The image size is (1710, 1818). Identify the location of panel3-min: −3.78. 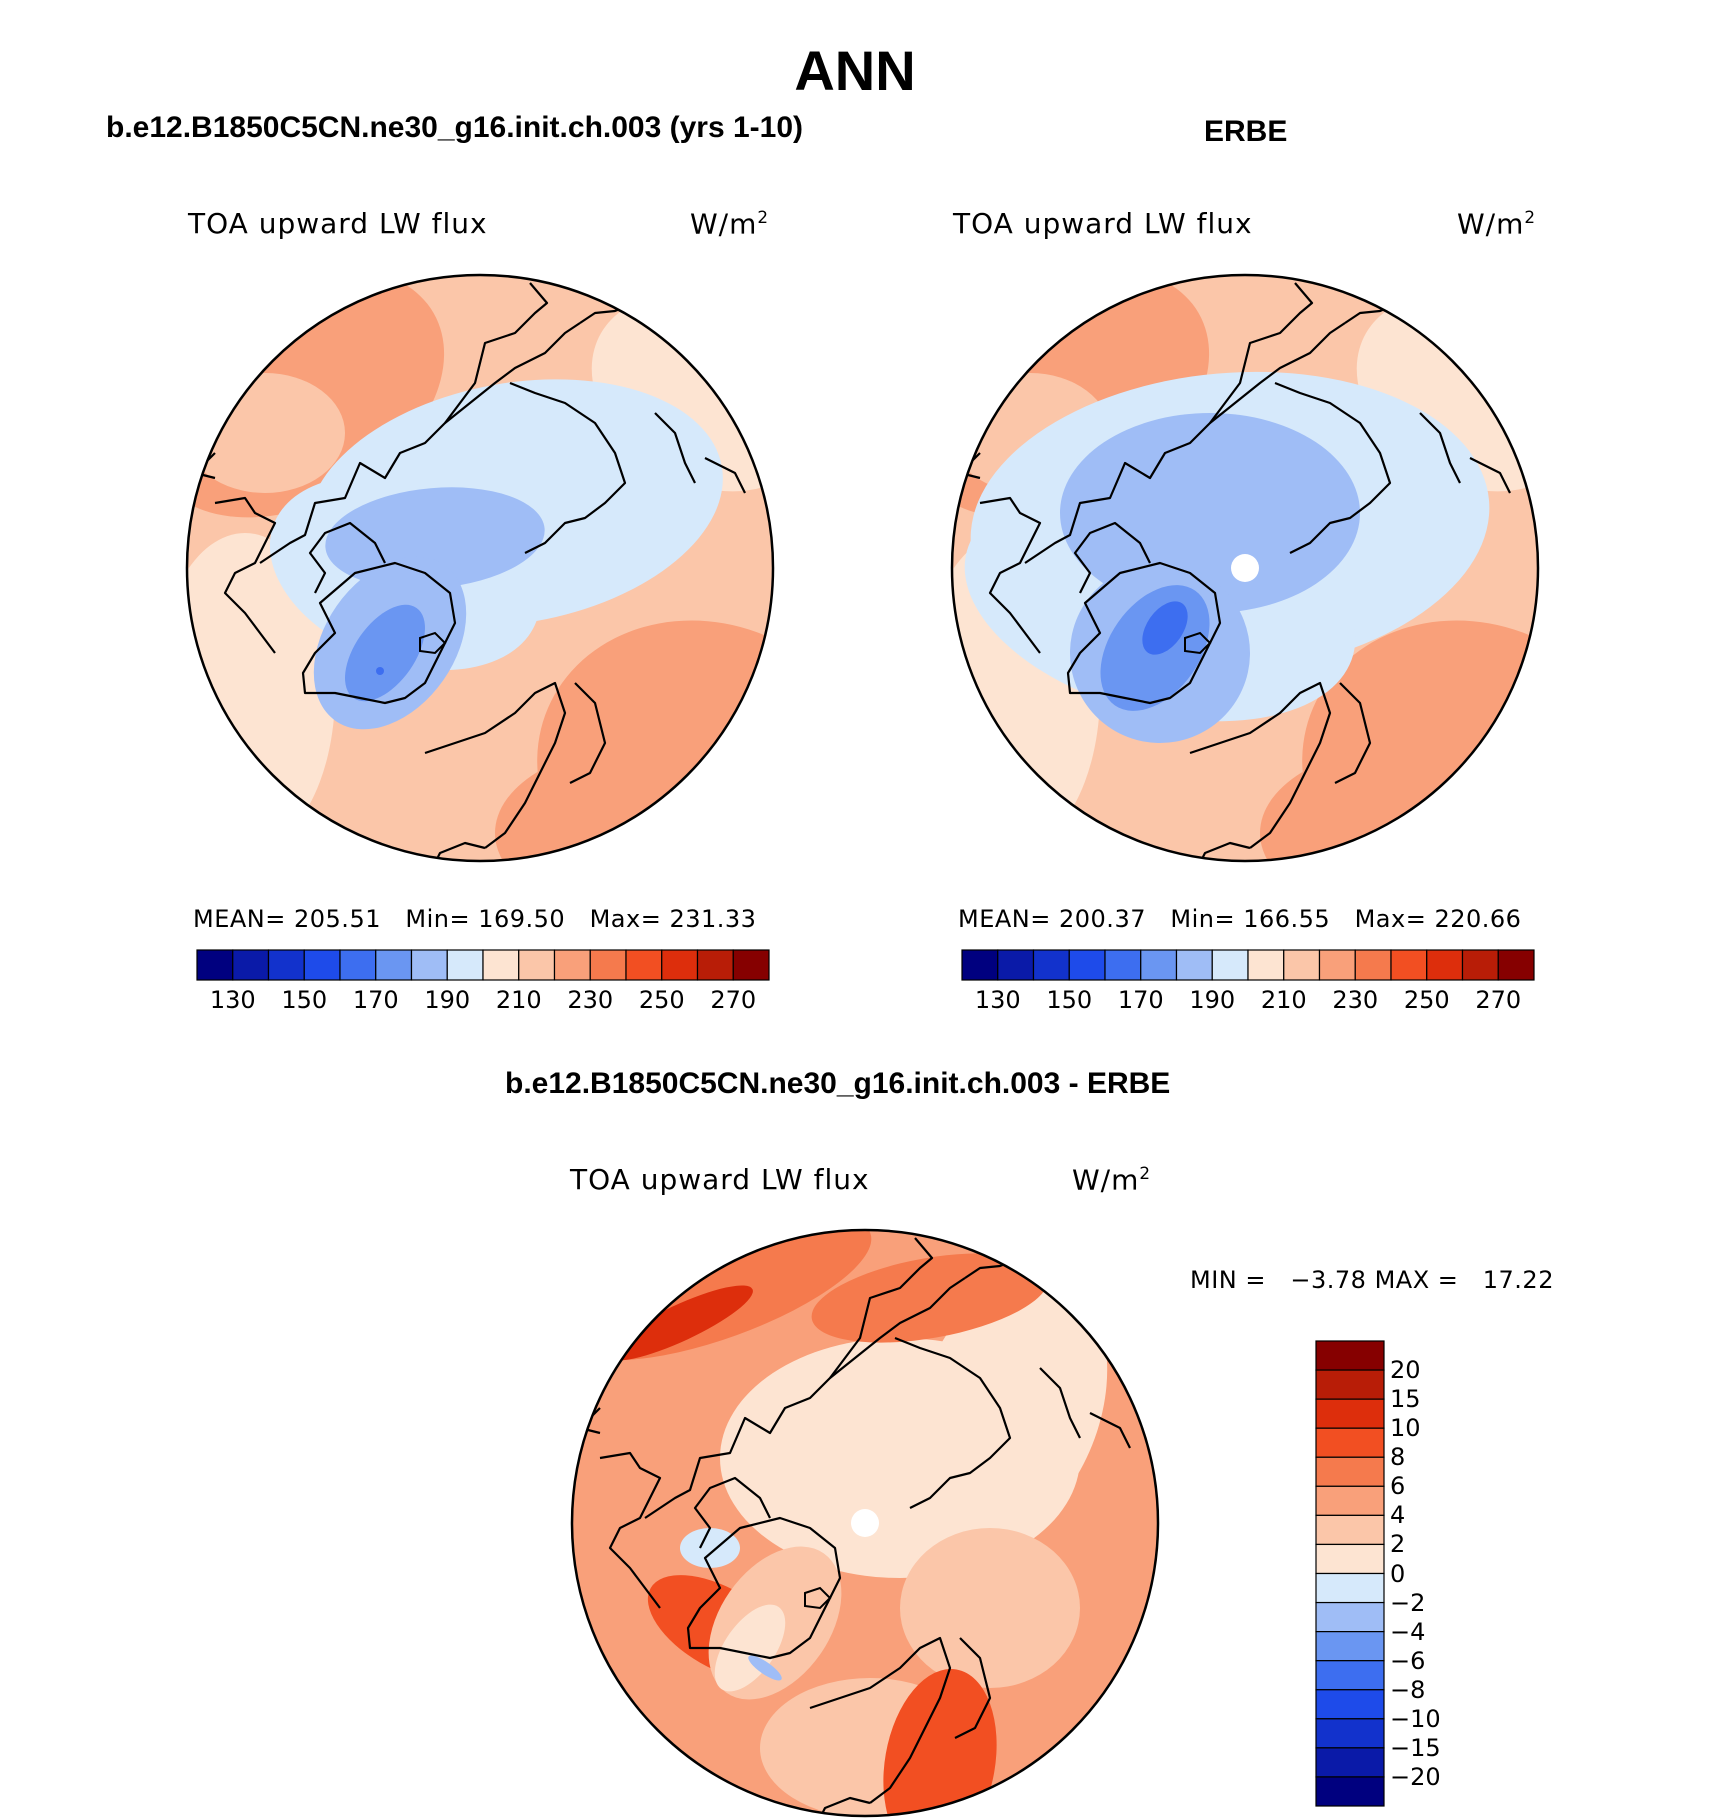
(1328, 1280).